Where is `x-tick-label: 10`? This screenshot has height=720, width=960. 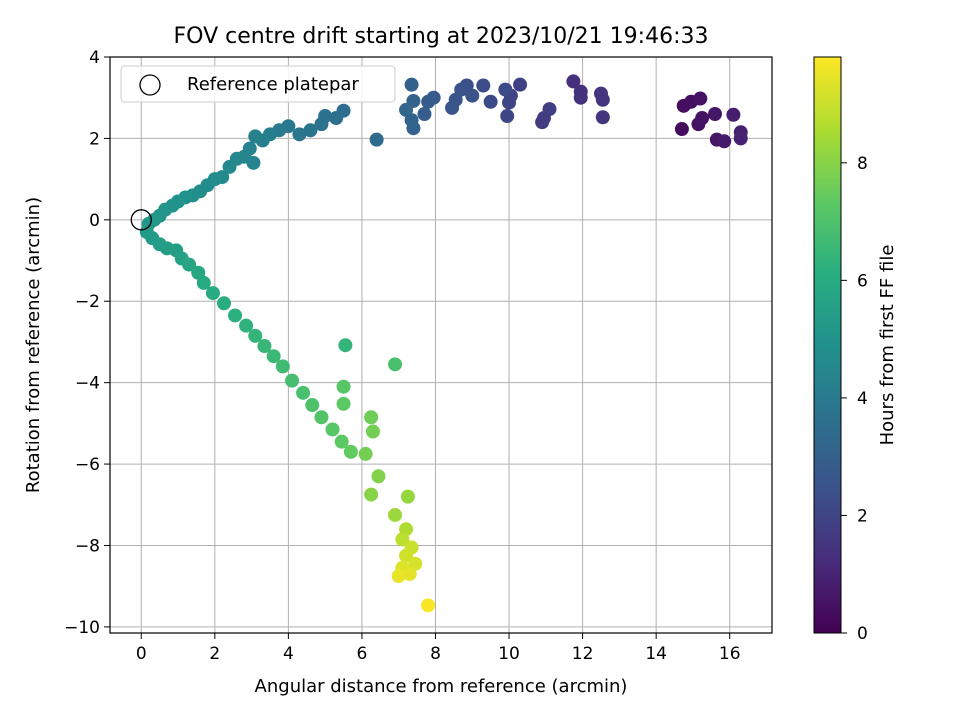
x-tick-label: 10 is located at coordinates (509, 654).